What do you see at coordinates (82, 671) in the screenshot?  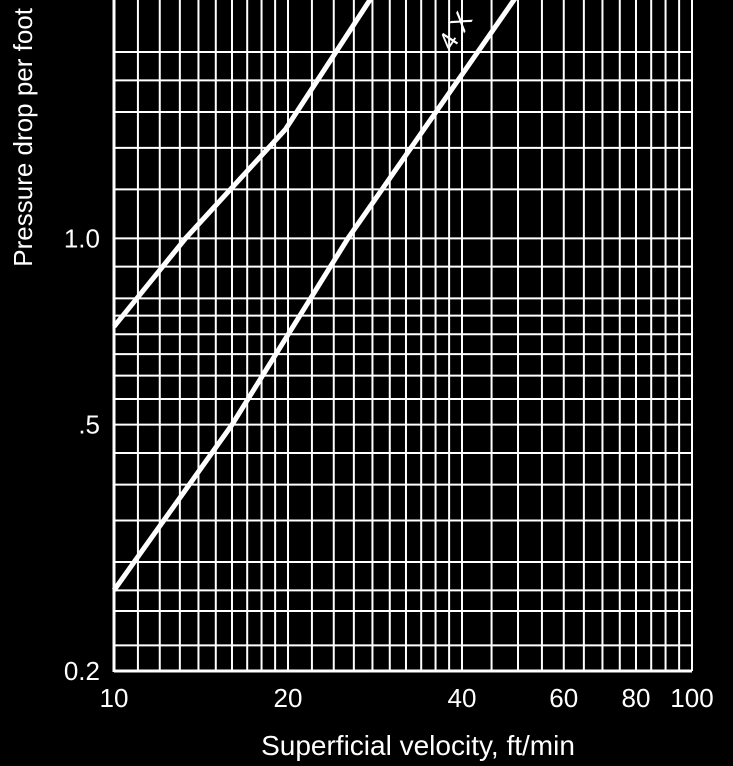 I see `y-tick-label: 0.2` at bounding box center [82, 671].